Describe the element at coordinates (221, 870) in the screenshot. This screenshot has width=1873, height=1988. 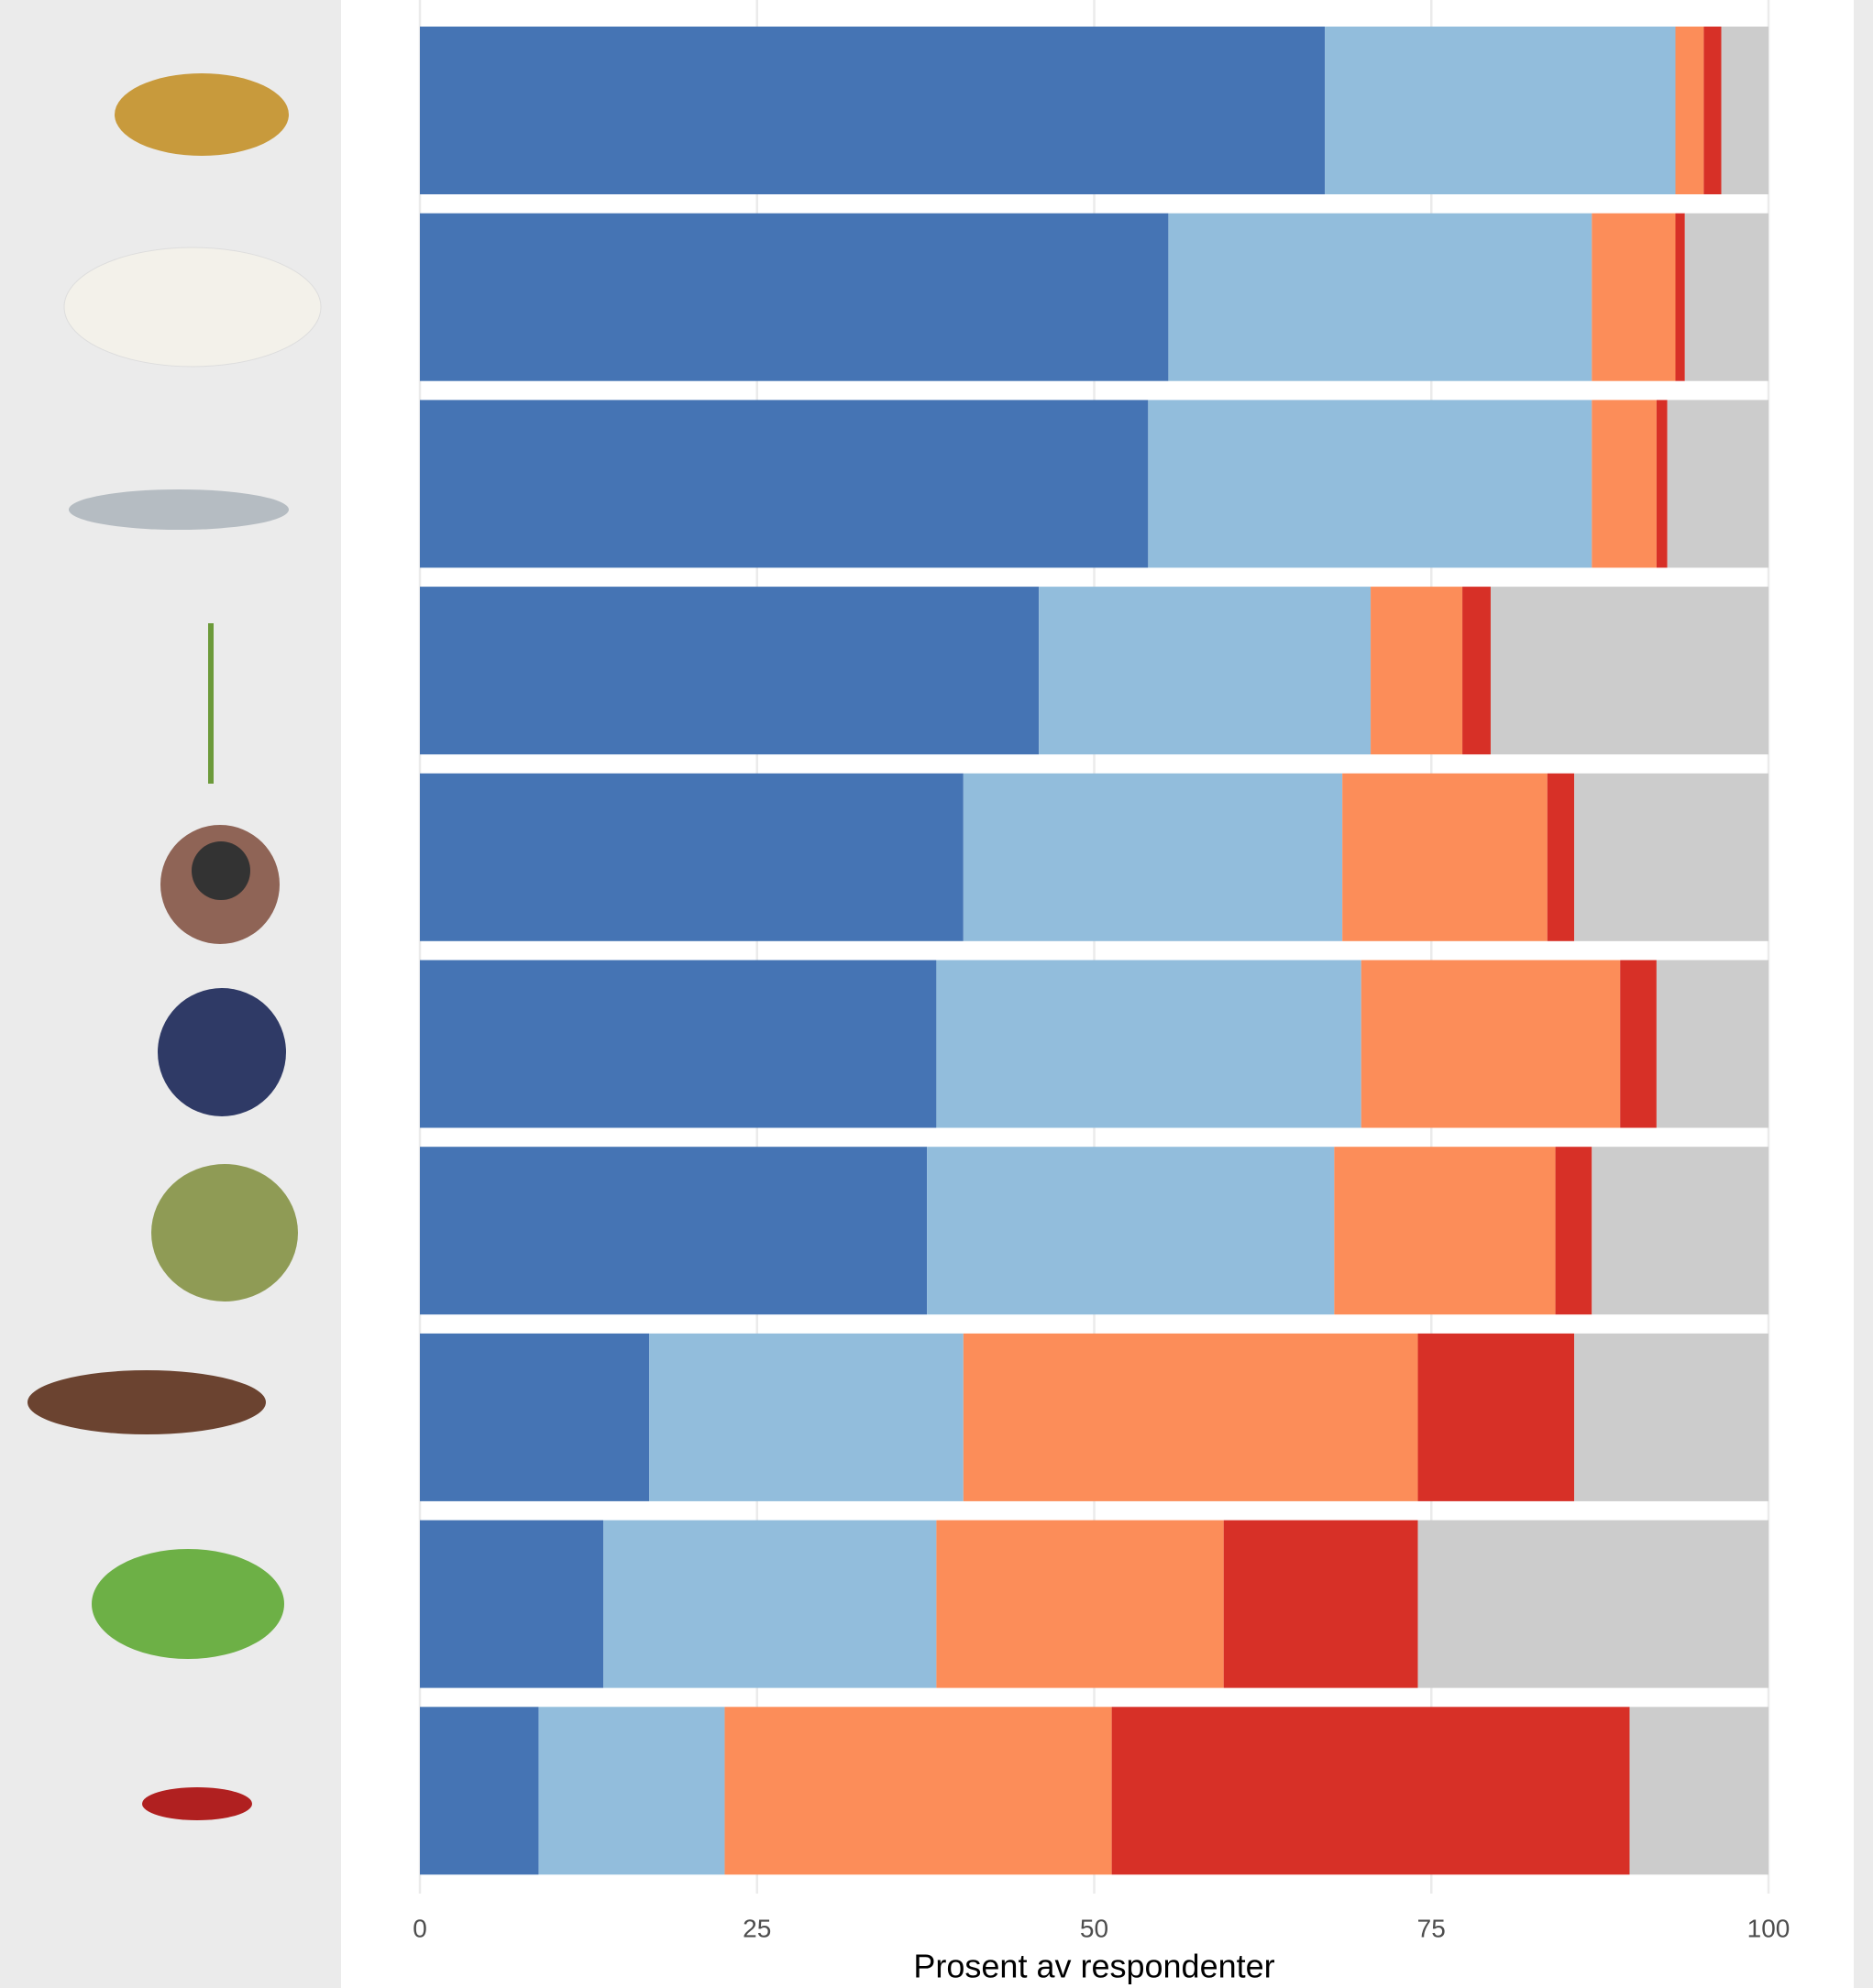
I see `seed-hole-icon` at that location.